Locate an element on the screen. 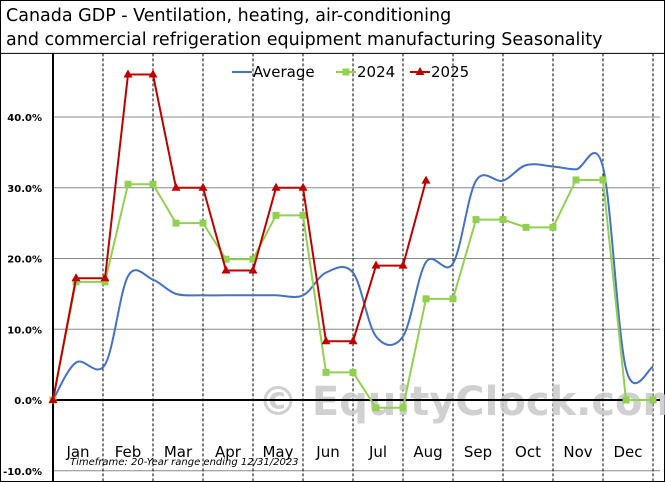 Image resolution: width=665 pixels, height=482 pixels. y-tick-label: 0.0% is located at coordinates (28, 401).